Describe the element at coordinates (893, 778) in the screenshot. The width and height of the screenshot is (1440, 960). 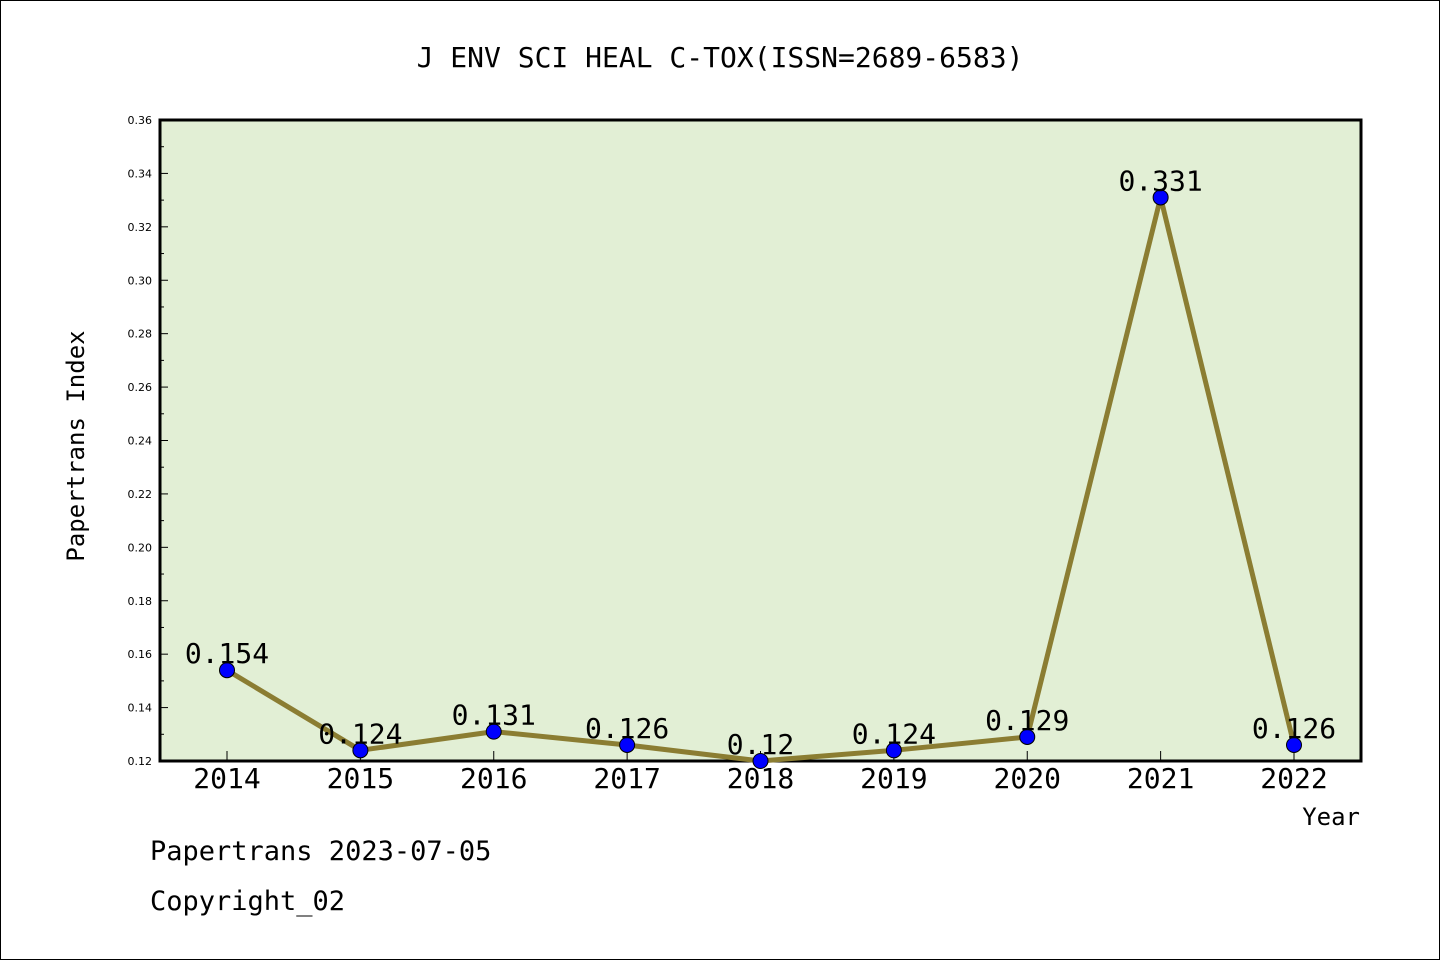
I see `x-tick-label: 2019` at that location.